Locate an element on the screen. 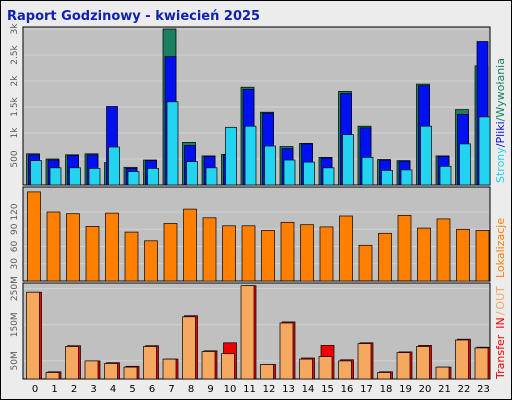  svg-text: Strony/Pliki/Wywołania is located at coordinates (500, 120).